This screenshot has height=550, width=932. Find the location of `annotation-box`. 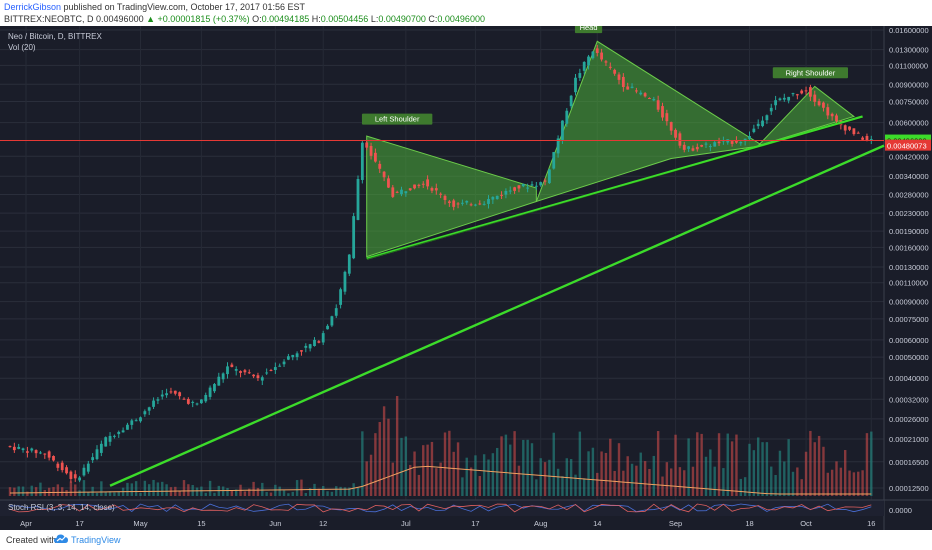

annotation-box is located at coordinates (810, 73).